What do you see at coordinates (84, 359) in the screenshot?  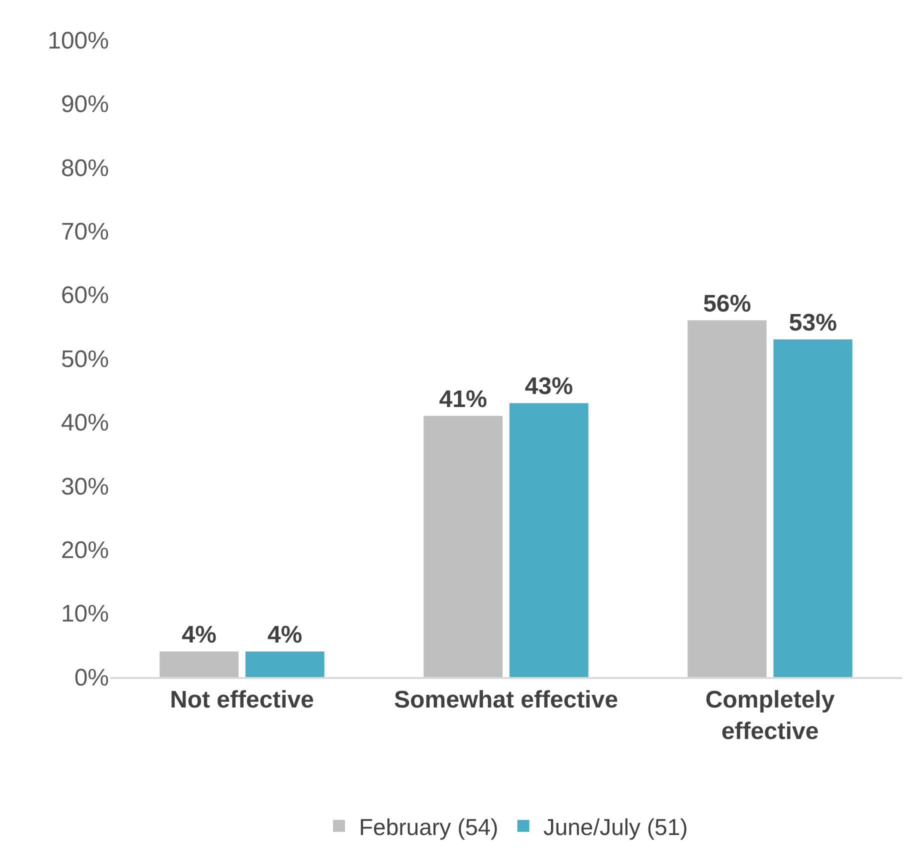 I see `y-tick-label: 50%` at bounding box center [84, 359].